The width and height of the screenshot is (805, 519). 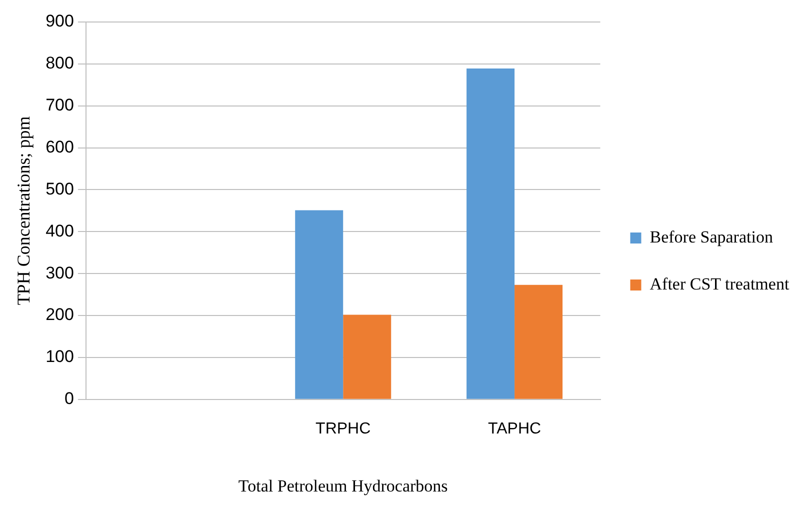 What do you see at coordinates (343, 429) in the screenshot?
I see `x-tick-label: TRPHC` at bounding box center [343, 429].